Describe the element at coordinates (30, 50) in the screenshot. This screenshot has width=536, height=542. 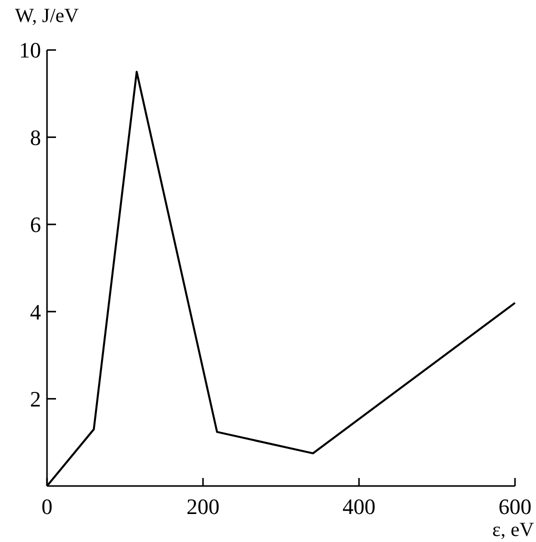
I see `y-tick-label: 10` at that location.